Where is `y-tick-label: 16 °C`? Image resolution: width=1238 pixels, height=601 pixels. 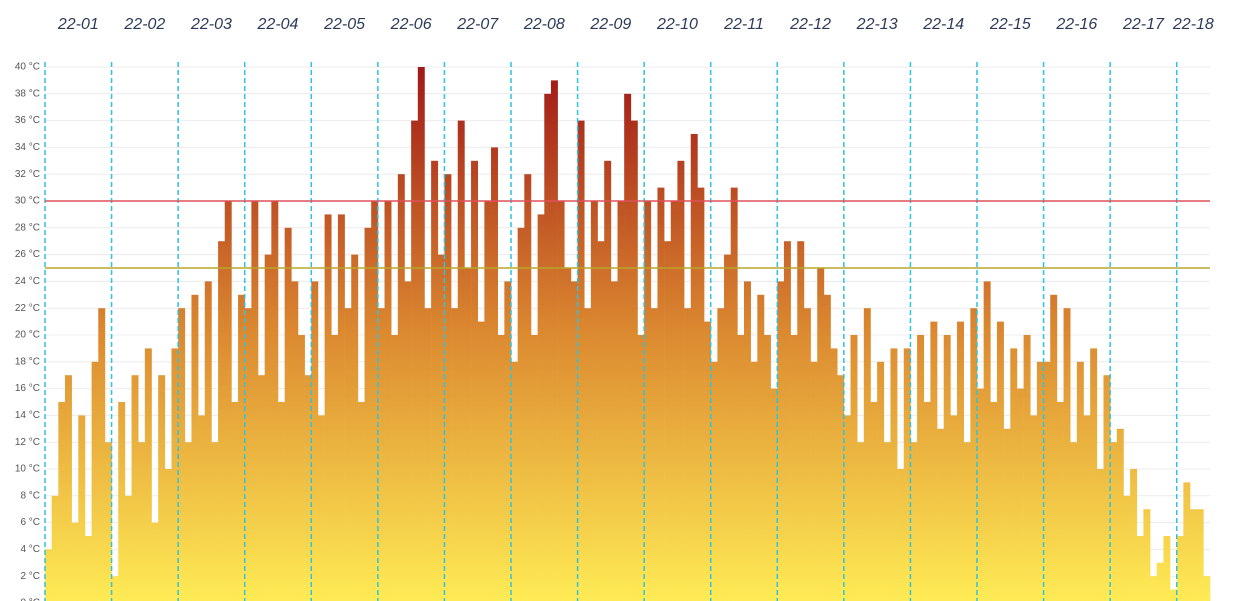
y-tick-label: 16 °C is located at coordinates (27, 388).